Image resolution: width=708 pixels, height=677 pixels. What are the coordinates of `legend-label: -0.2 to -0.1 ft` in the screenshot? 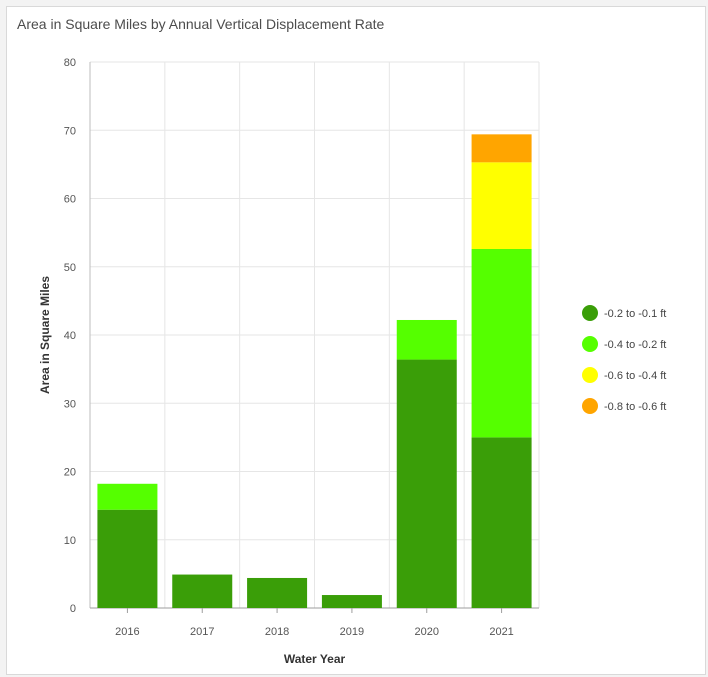 It's located at (635, 314).